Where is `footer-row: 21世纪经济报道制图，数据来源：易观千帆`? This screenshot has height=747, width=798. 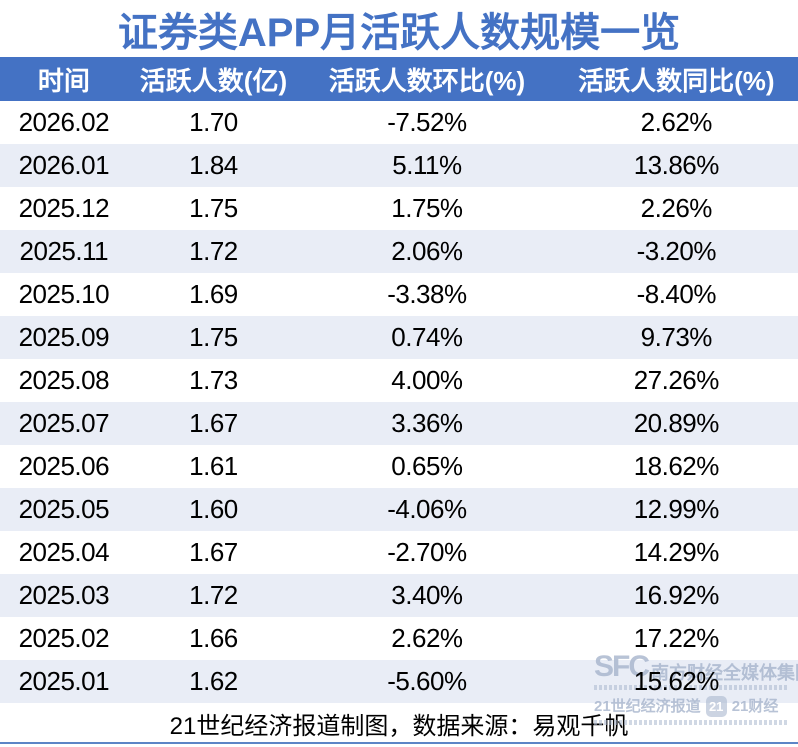
footer-row: 21世纪经济报道制图，数据来源：易观千帆 is located at coordinates (399, 723).